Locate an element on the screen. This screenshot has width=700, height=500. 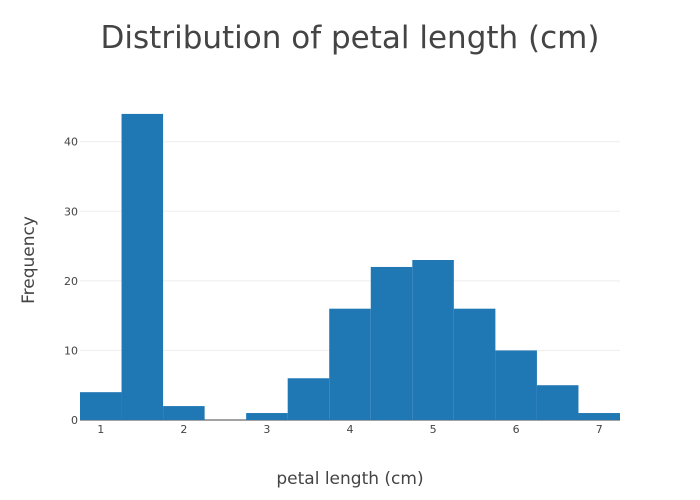
y-tick-label: 10 is located at coordinates (71, 350).